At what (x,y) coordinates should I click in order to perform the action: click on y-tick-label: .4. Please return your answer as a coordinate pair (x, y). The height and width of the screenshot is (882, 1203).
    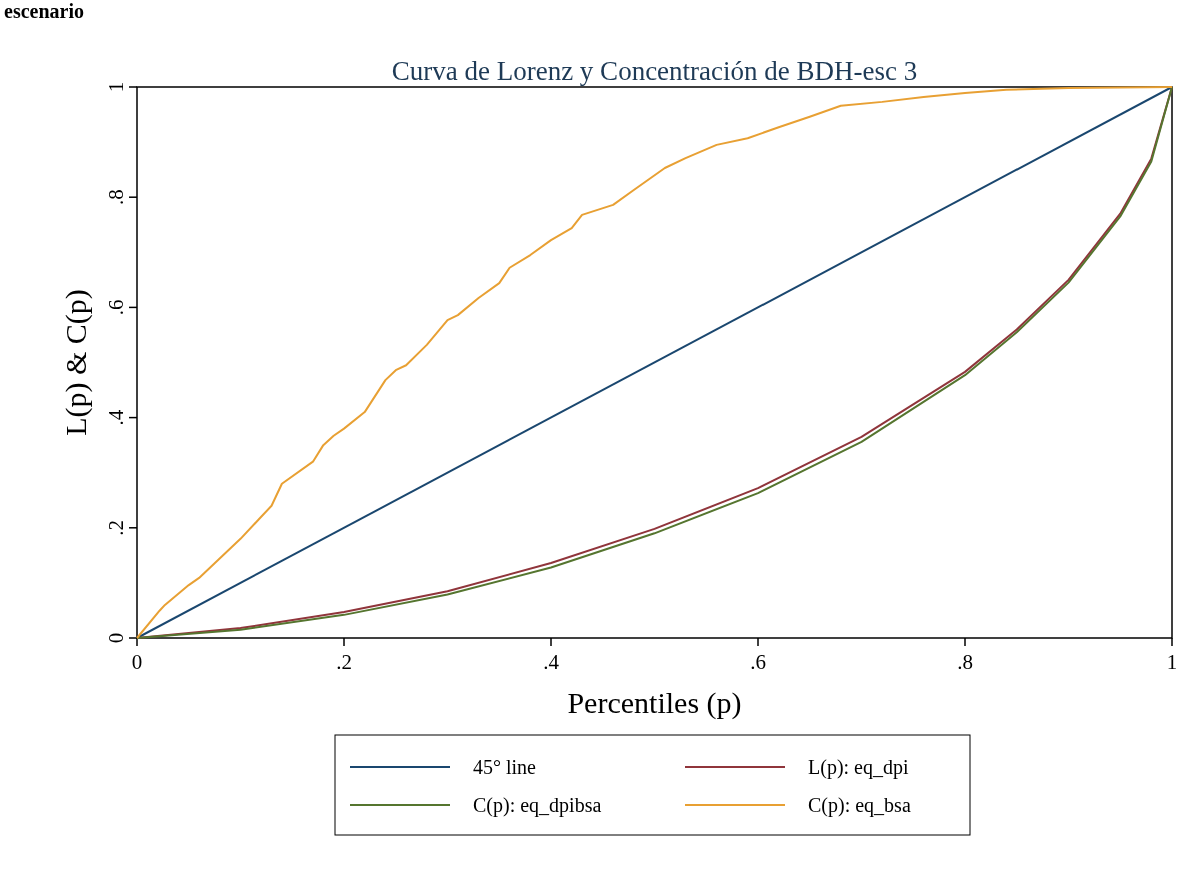
    Looking at the image, I should click on (116, 417).